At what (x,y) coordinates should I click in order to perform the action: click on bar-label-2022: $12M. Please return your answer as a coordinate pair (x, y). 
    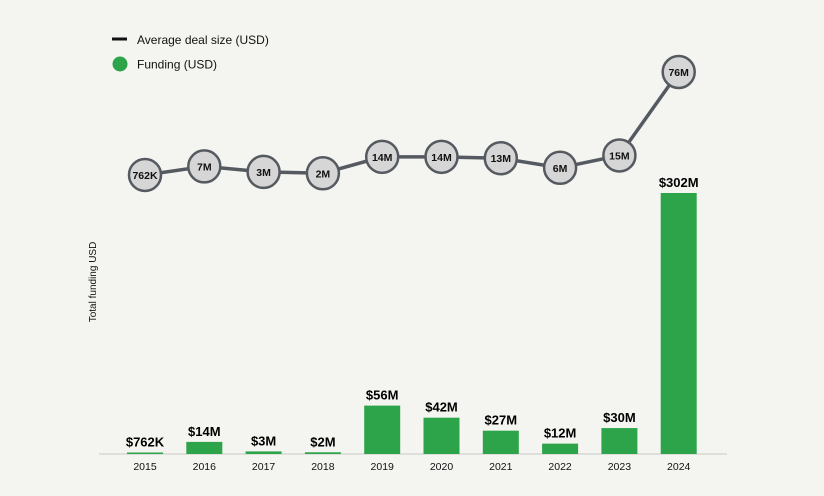
    Looking at the image, I should click on (560, 433).